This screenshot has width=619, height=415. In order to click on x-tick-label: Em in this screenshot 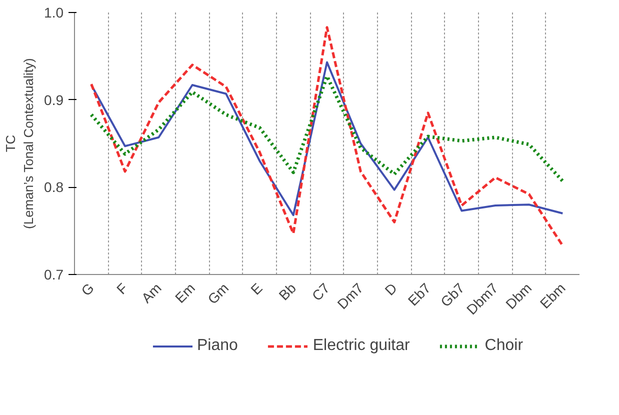, I will do `click(185, 293)`.